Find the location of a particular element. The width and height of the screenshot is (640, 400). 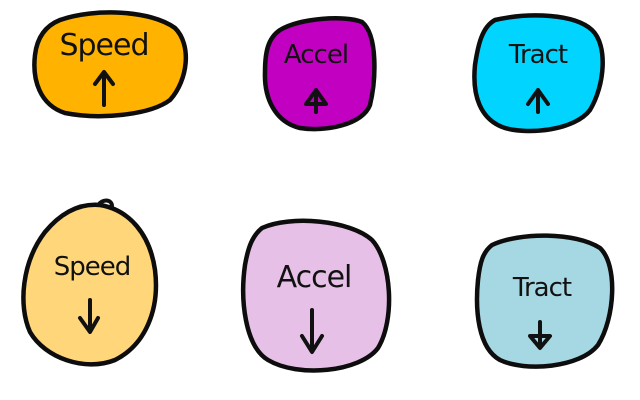

accel-up-blob is located at coordinates (319, 74).